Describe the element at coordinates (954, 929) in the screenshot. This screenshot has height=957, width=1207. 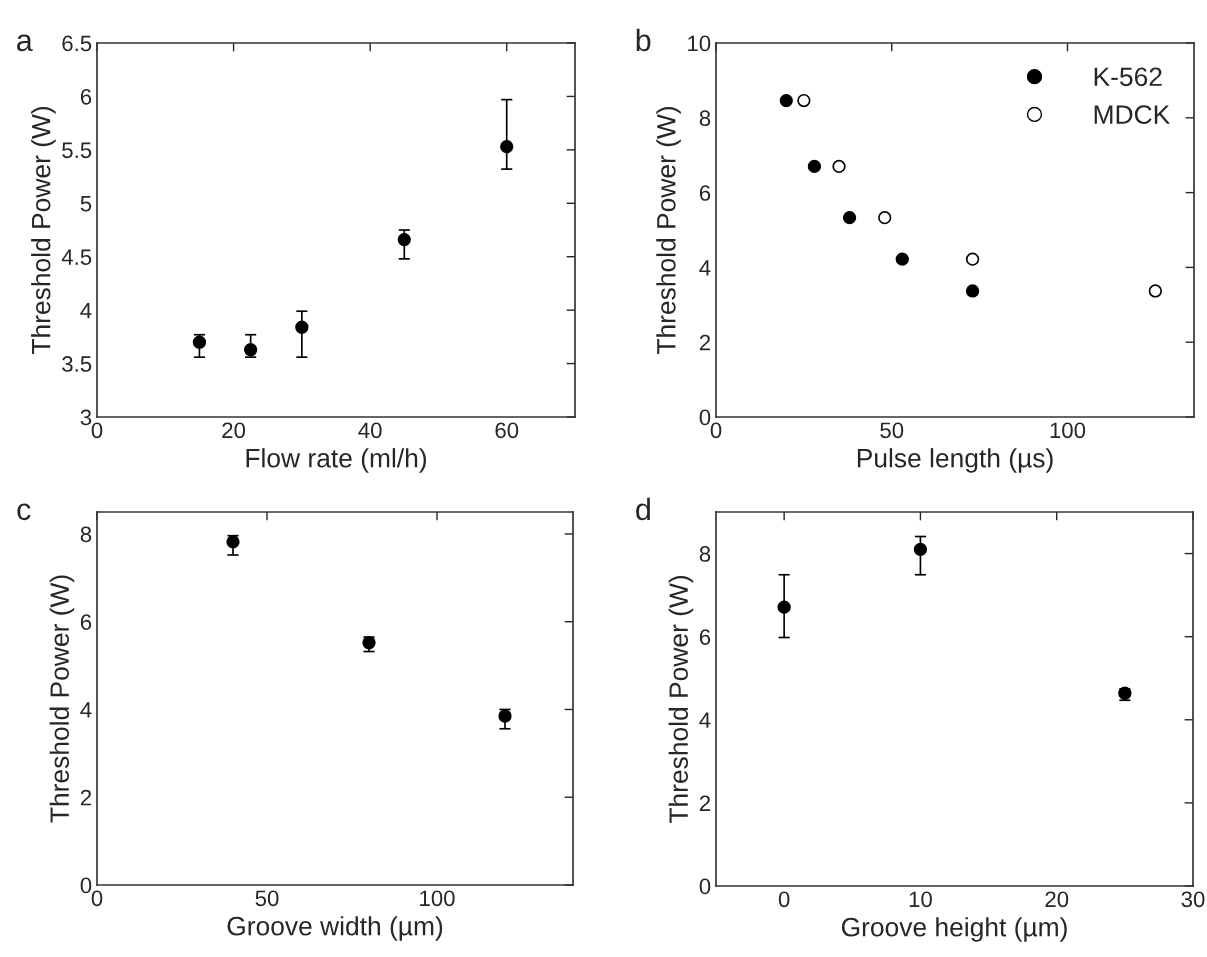
I see `x-axis-title: Groove height (µm)` at that location.